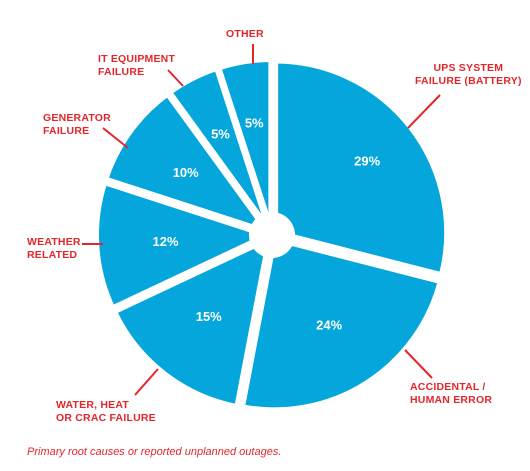 The image size is (530, 471). Describe the element at coordinates (146, 382) in the screenshot. I see `leader-line-water-heat-crac-failure` at that location.